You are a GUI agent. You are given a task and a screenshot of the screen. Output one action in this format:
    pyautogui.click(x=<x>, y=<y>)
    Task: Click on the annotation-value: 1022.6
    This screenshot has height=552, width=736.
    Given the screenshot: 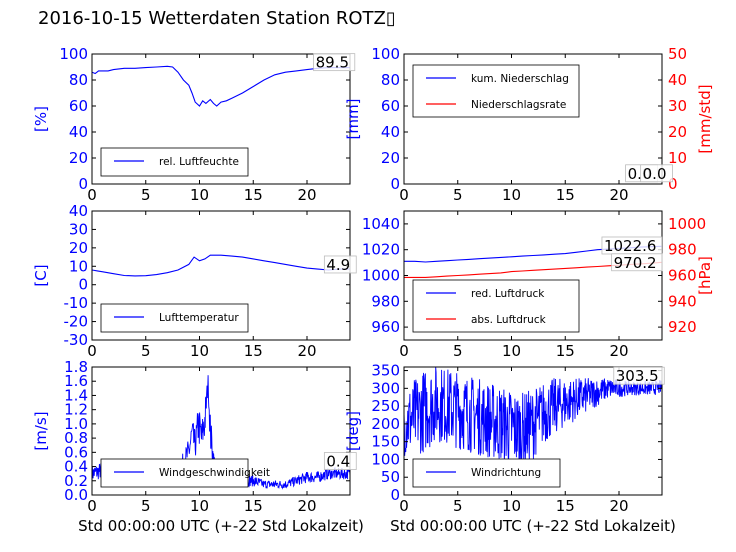 What is the action you would take?
    pyautogui.click(x=630, y=246)
    